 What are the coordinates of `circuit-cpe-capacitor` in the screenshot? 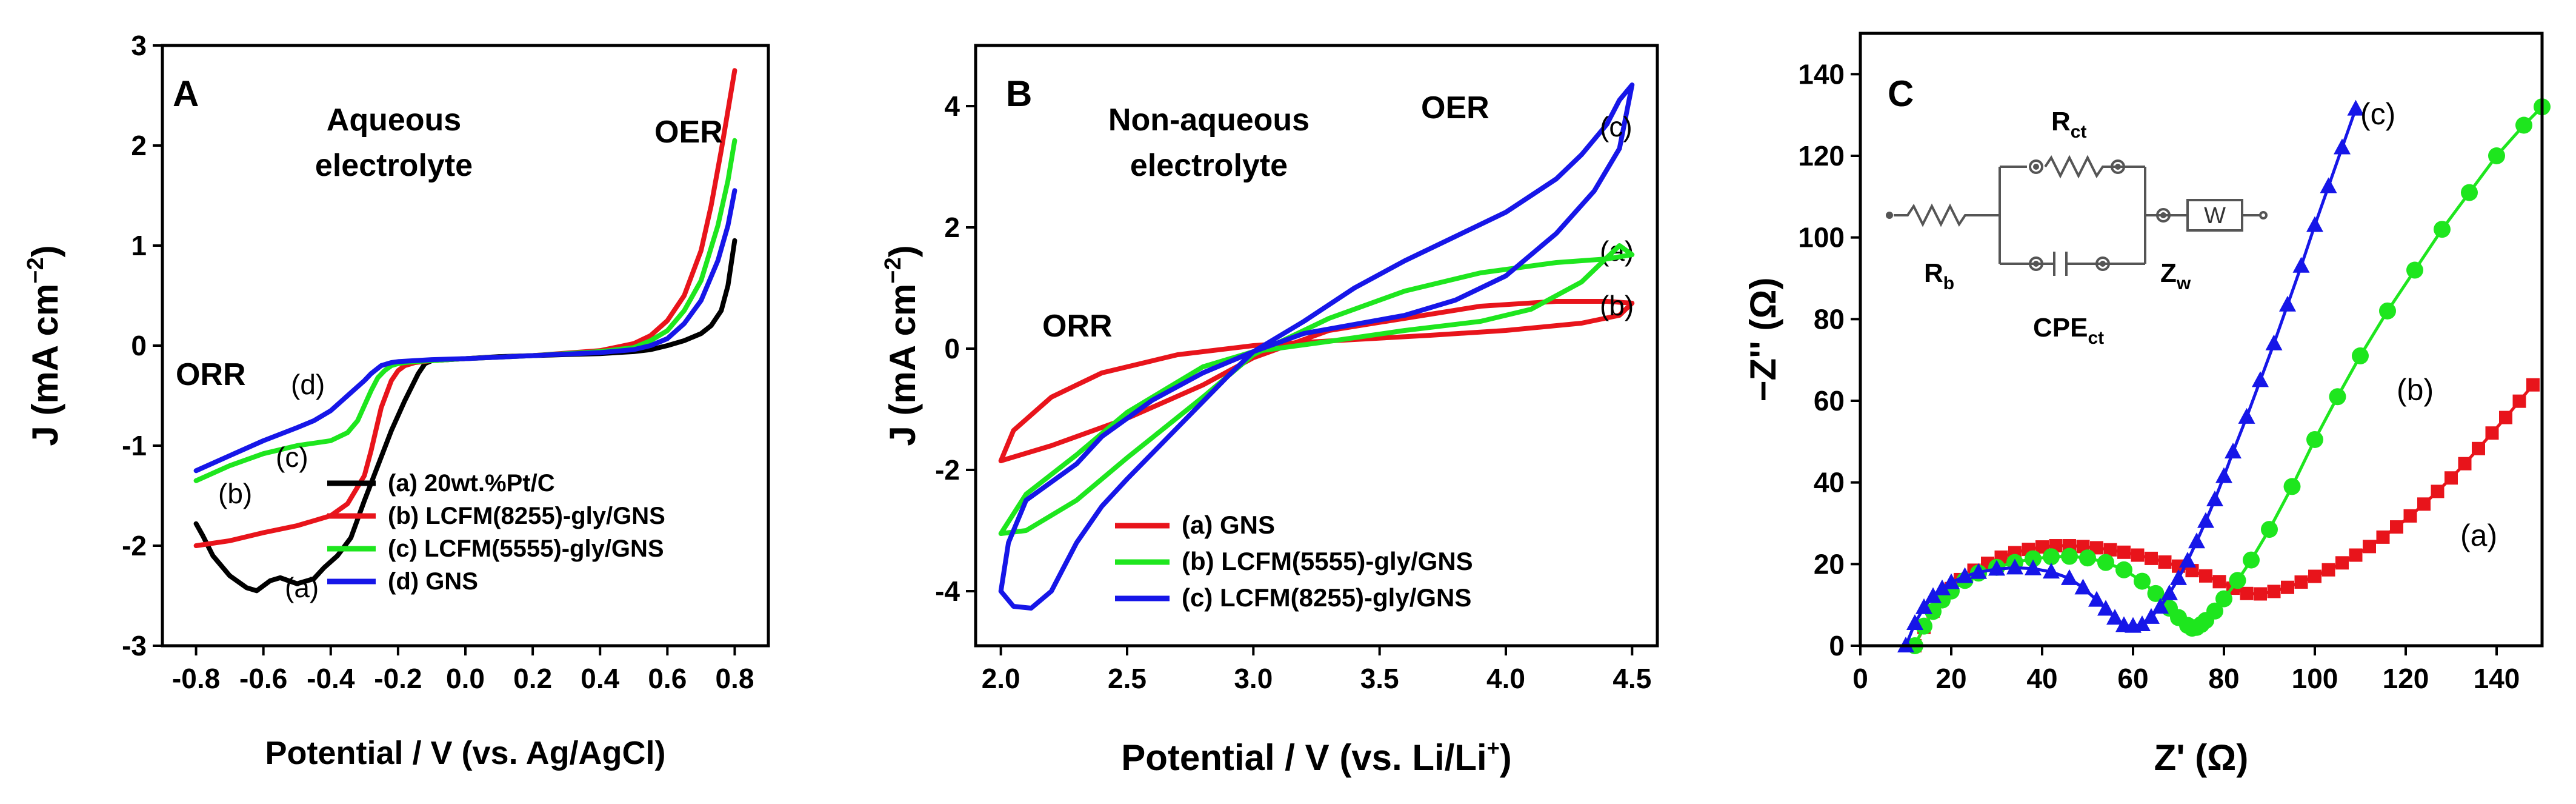 It's located at (2072, 264).